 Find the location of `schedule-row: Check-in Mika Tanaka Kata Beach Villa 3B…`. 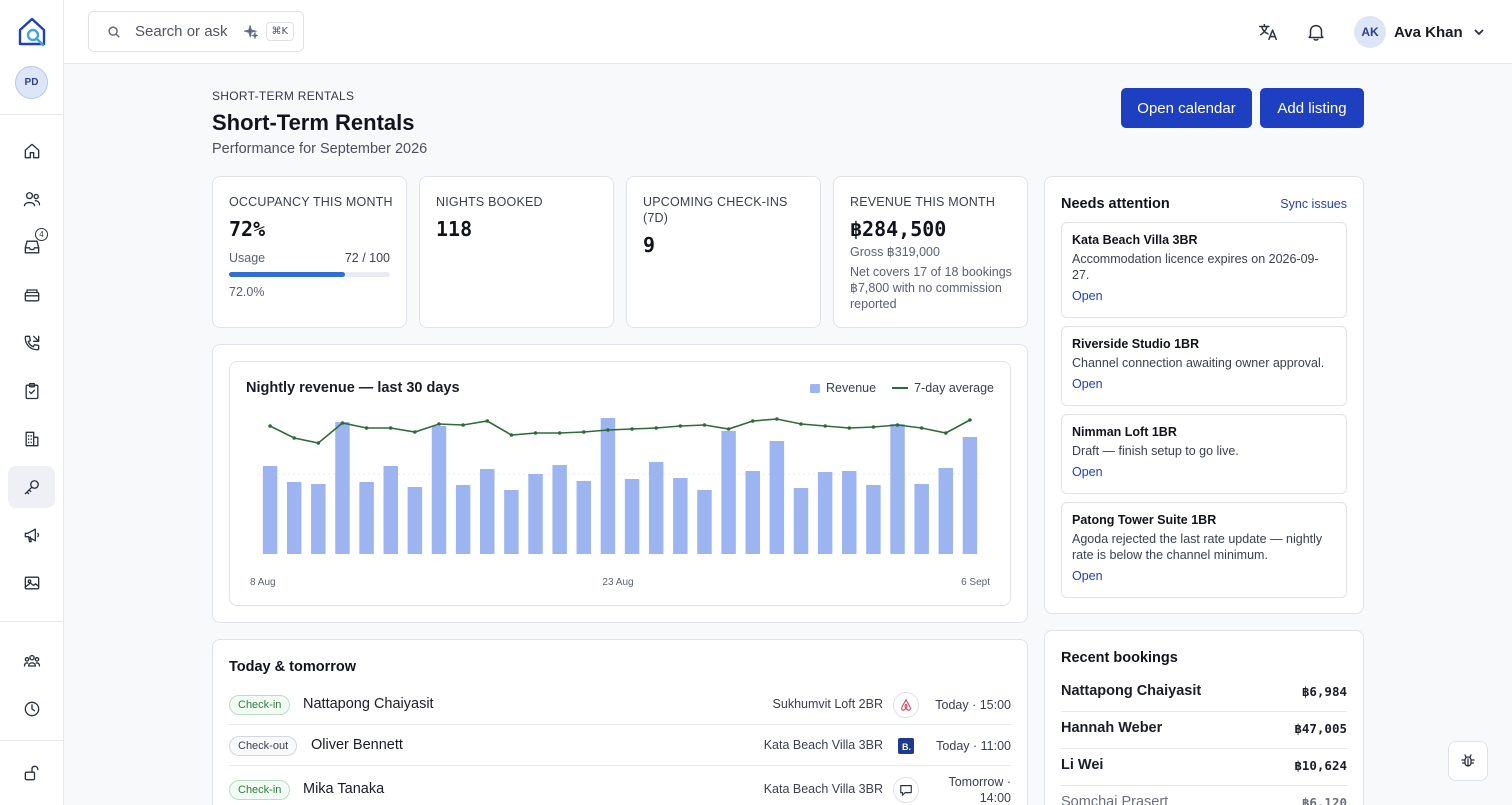

schedule-row: Check-in Mika Tanaka Kata Beach Villa 3B… is located at coordinates (620, 785).